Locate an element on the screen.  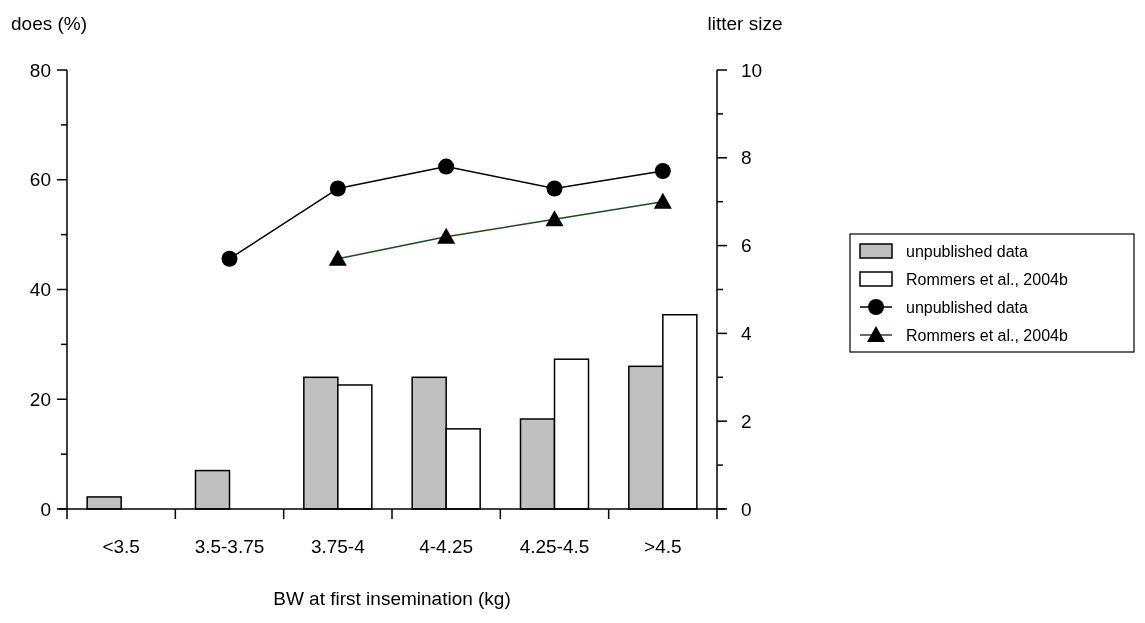
x-tick-label: 3.5-3.75 is located at coordinates (229, 546).